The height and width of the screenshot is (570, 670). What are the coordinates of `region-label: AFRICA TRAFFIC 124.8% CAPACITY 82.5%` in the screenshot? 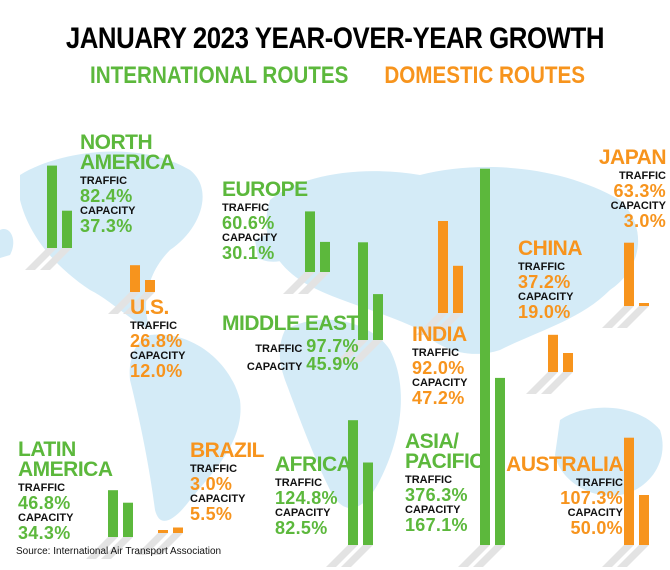 It's located at (313, 495).